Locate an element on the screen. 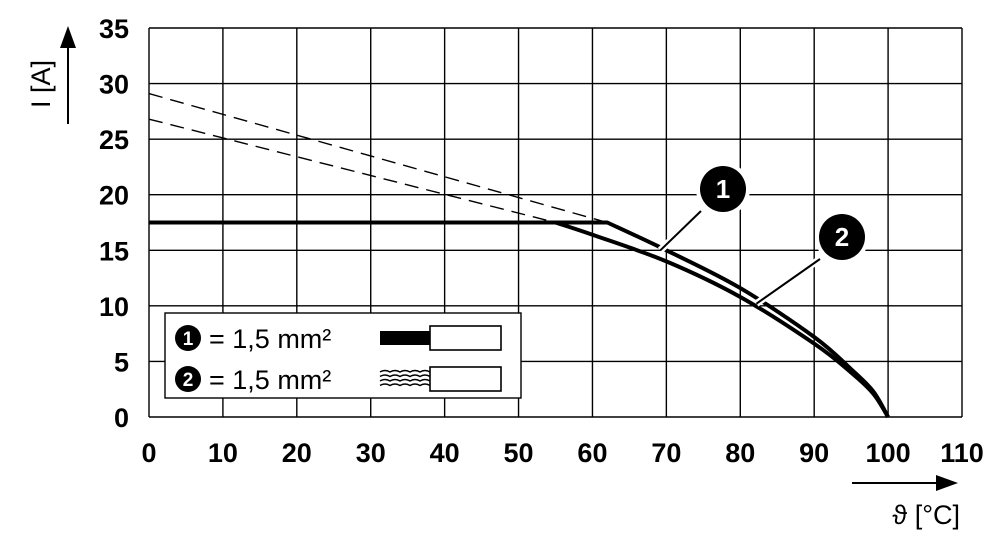 This screenshot has width=1000, height=547. y-tick-label: 5 is located at coordinates (121, 362).